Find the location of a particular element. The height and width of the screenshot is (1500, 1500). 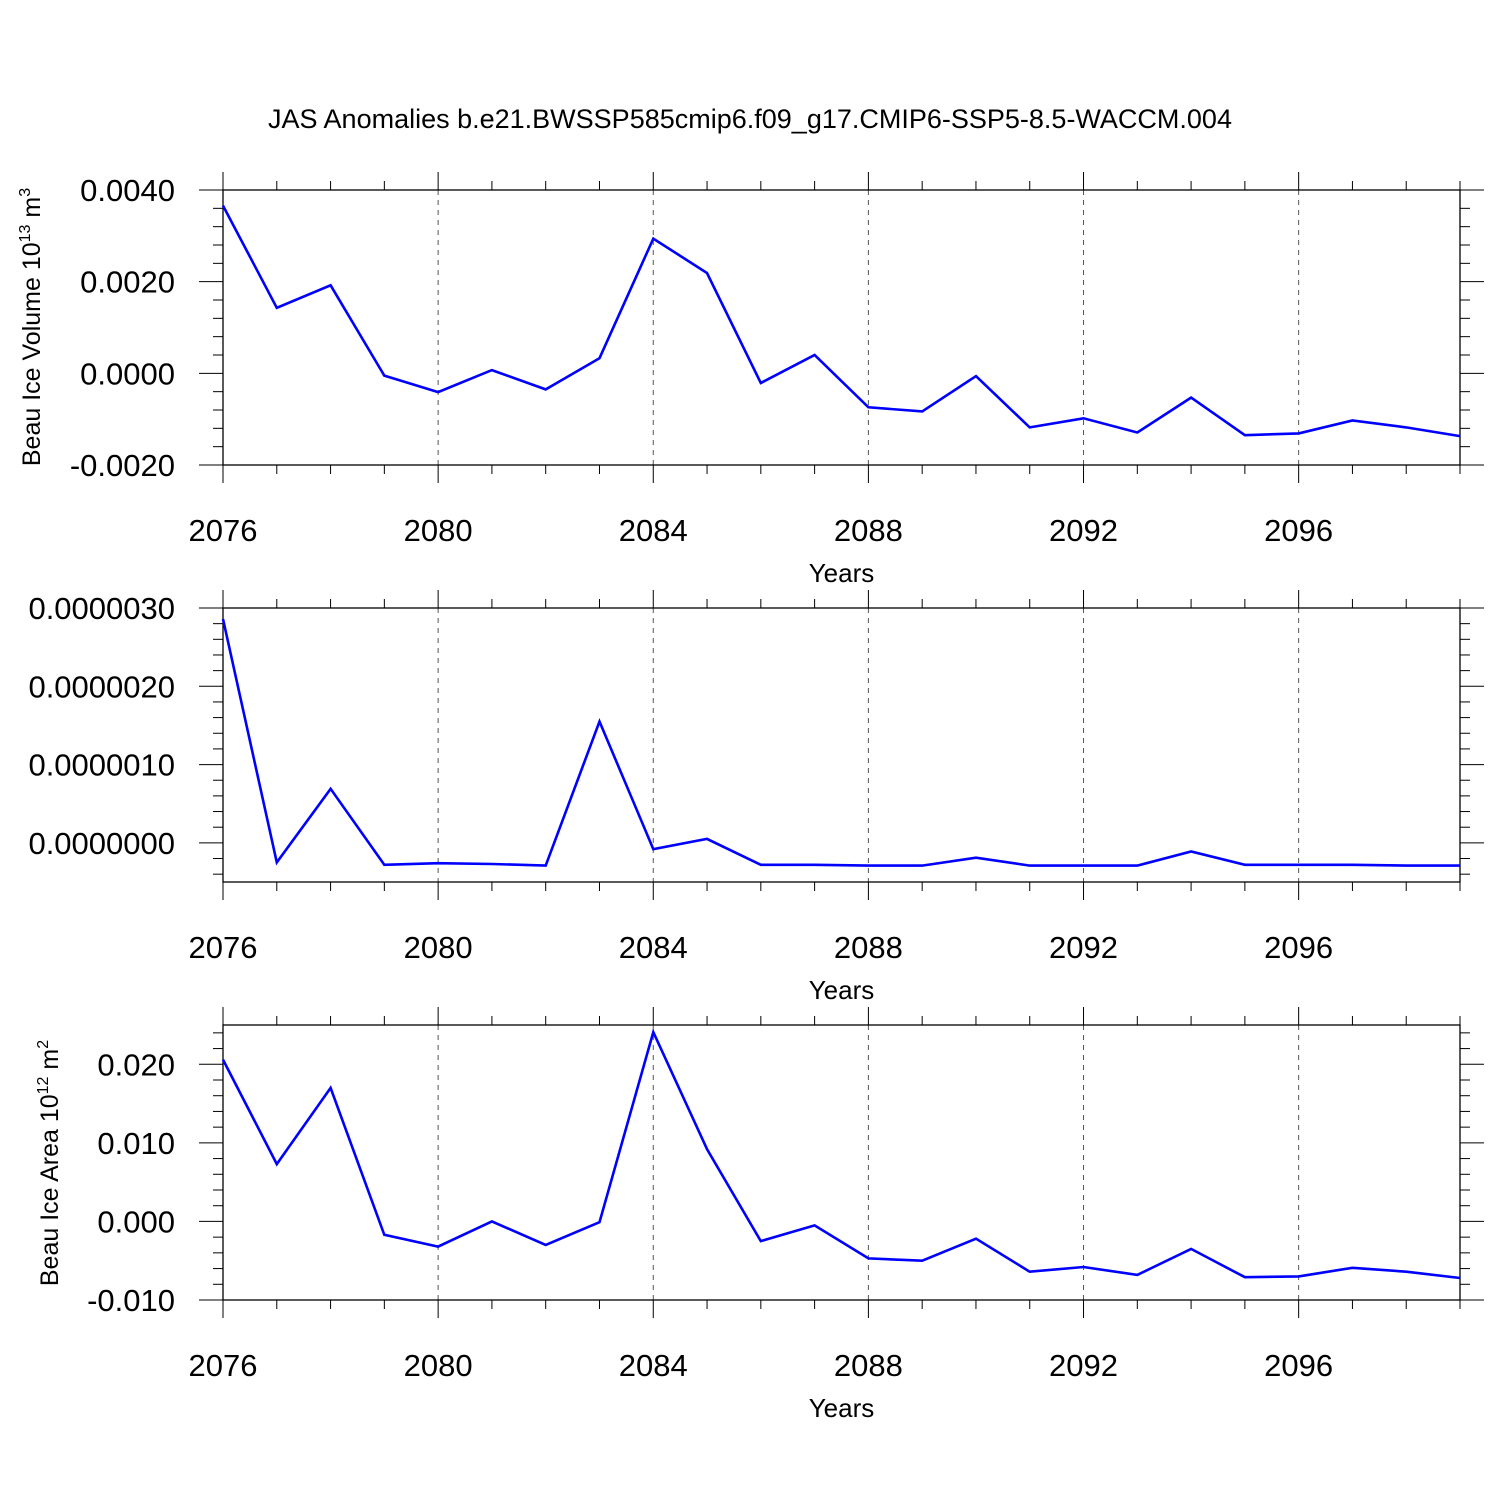

y-tick-label: 0.0000010 is located at coordinates (101, 765).